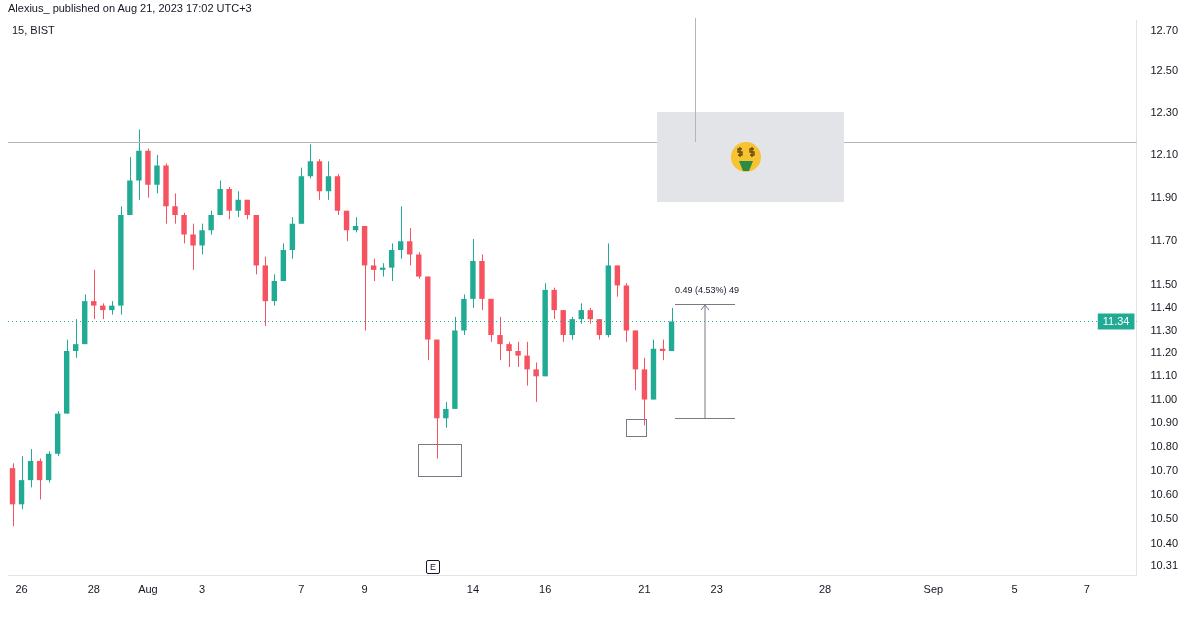 This screenshot has width=1200, height=623. What do you see at coordinates (1164, 352) in the screenshot?
I see `y-tick-label: 11.20` at bounding box center [1164, 352].